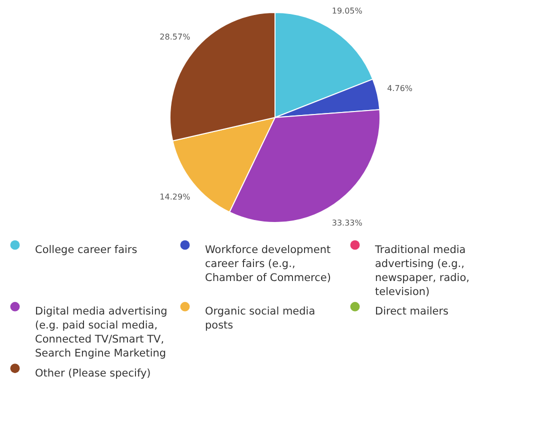  I want to click on legend-label: Other (Please specify), so click(93, 373).